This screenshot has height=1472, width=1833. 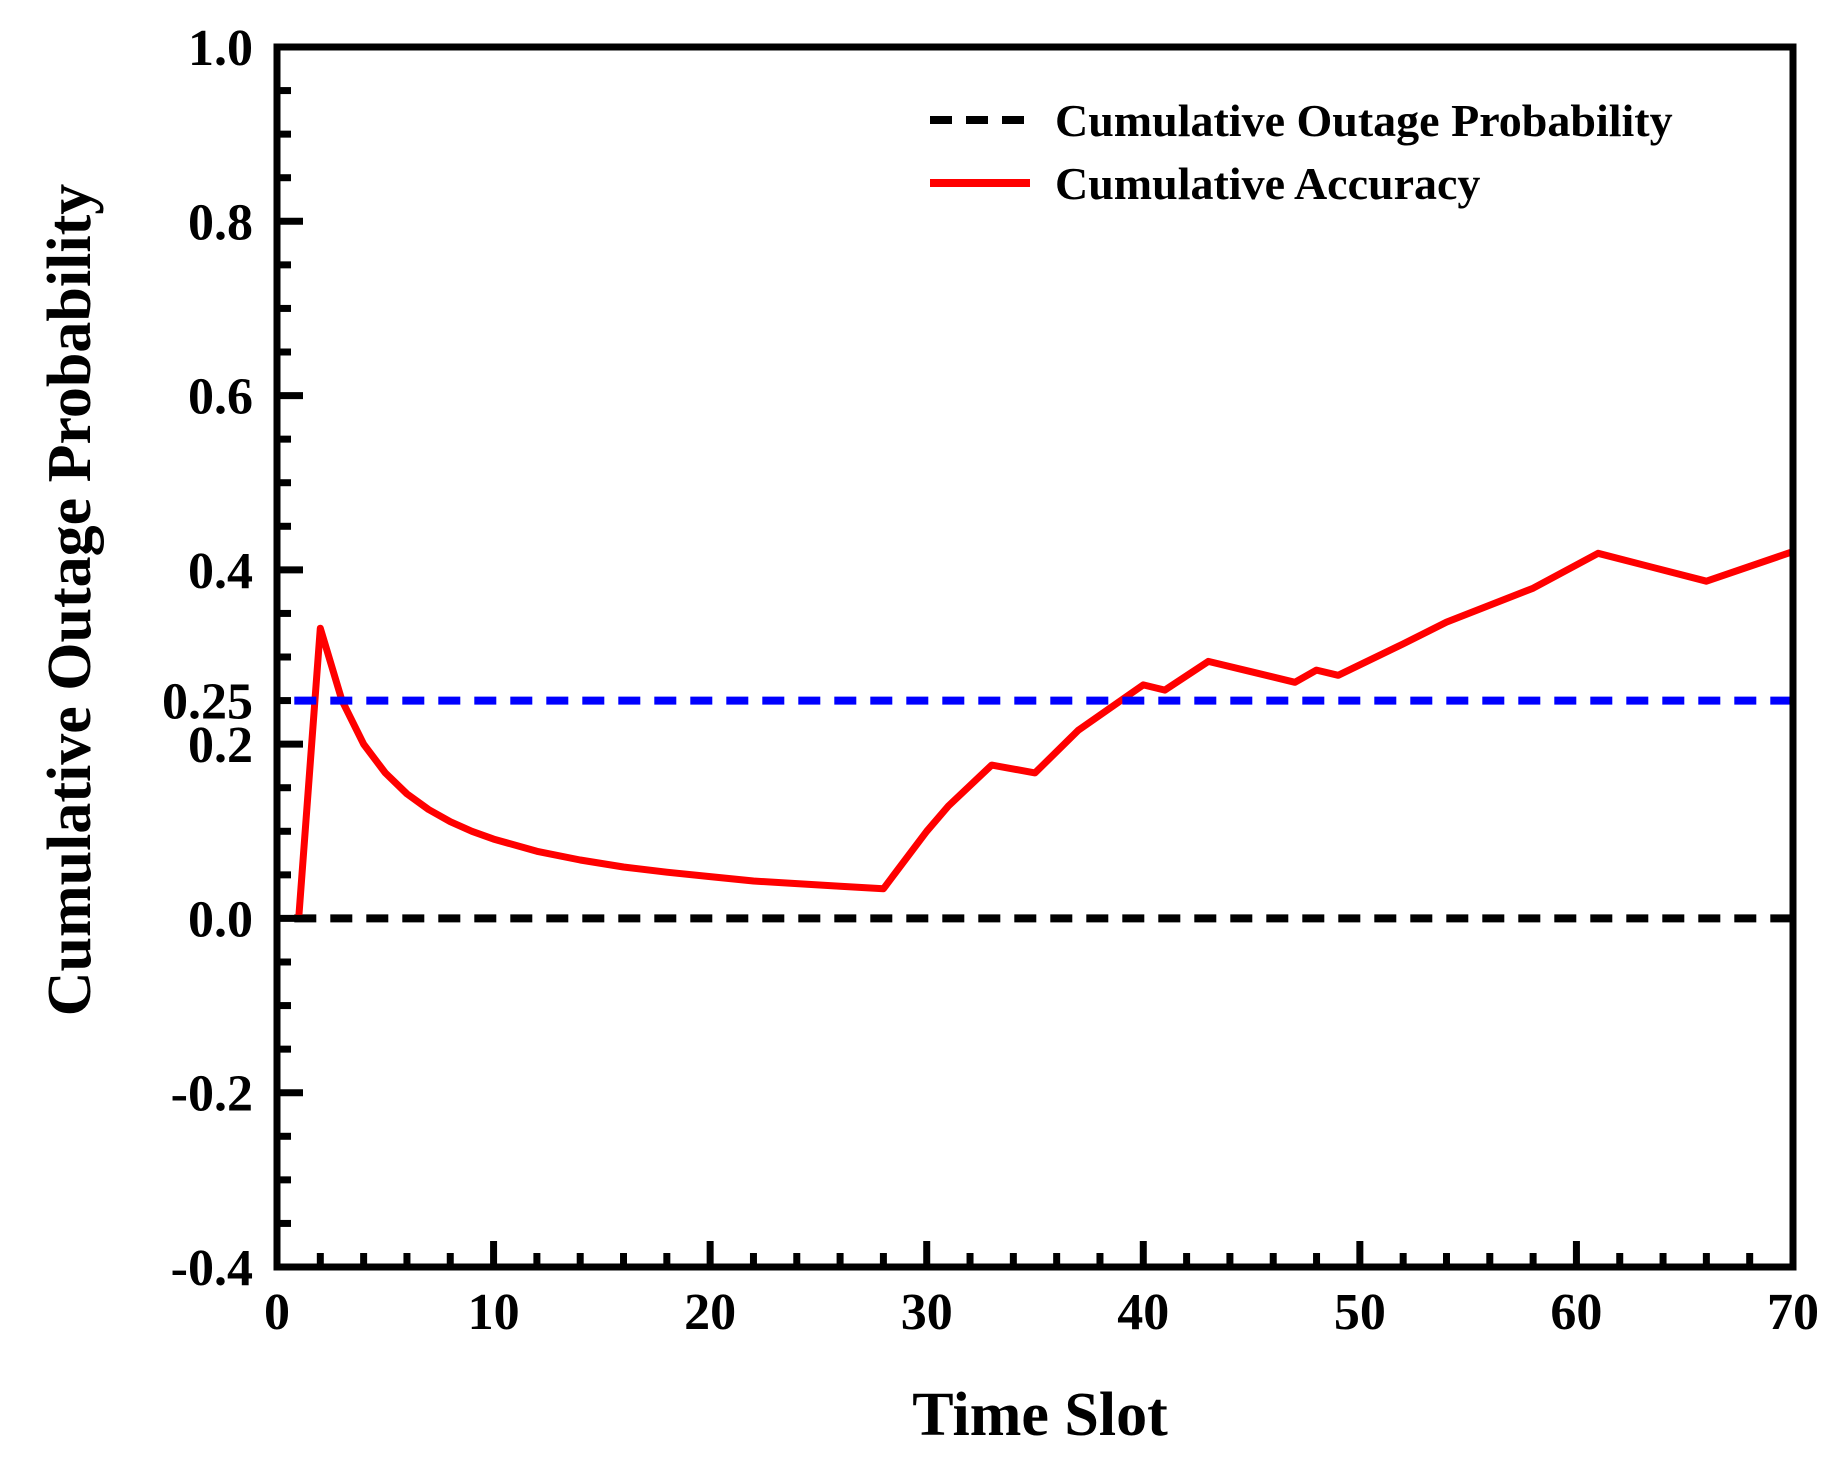 I want to click on x-tick-label: 50, so click(x=1360, y=1312).